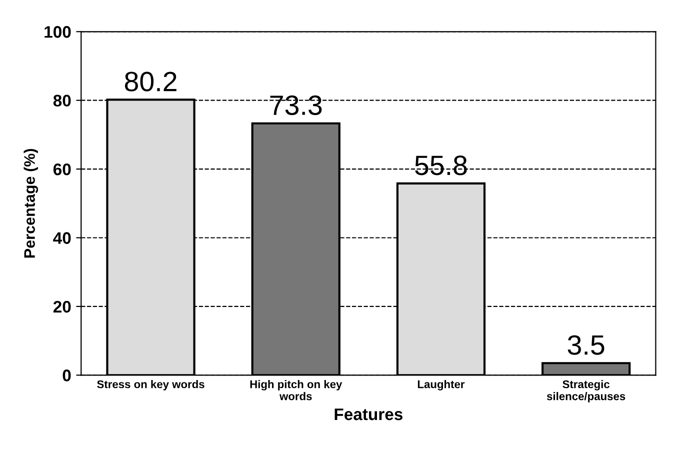 The width and height of the screenshot is (676, 452). What do you see at coordinates (66, 376) in the screenshot?
I see `y-tick-label: 0` at bounding box center [66, 376].